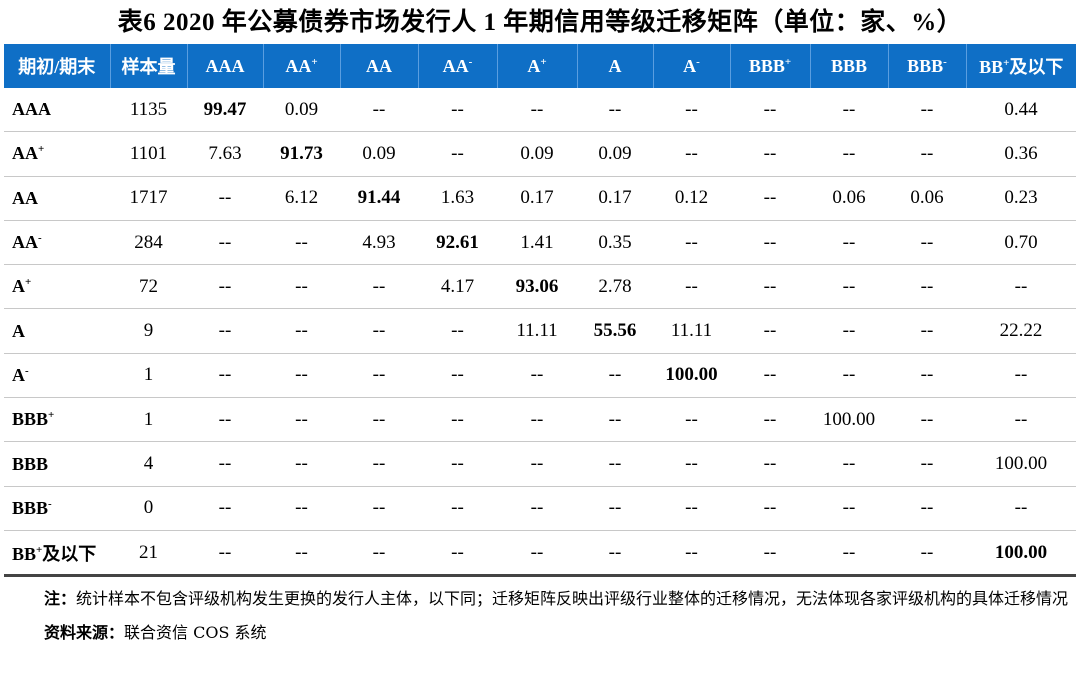  I want to click on table-title: 表6 2020 年公募债券市场发行人 1 年期信用等级迁移矩阵（单位：家、%）, so click(540, 22).